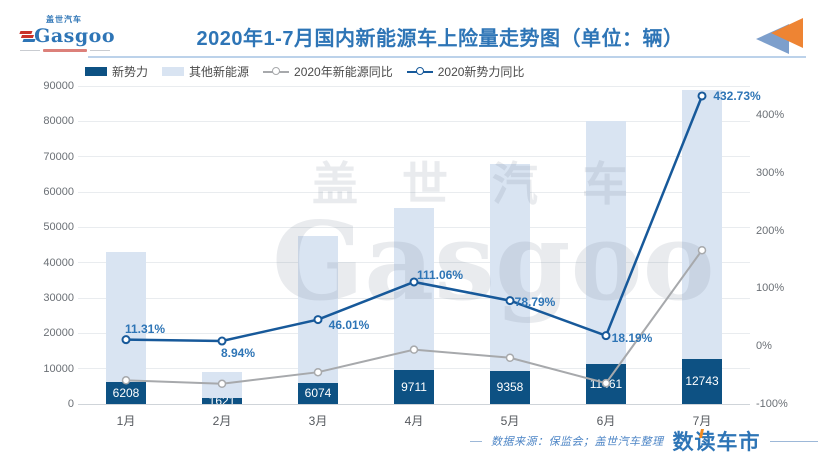 Image resolution: width=820 pixels, height=461 pixels. I want to click on x-axis-label: 5月, so click(510, 421).